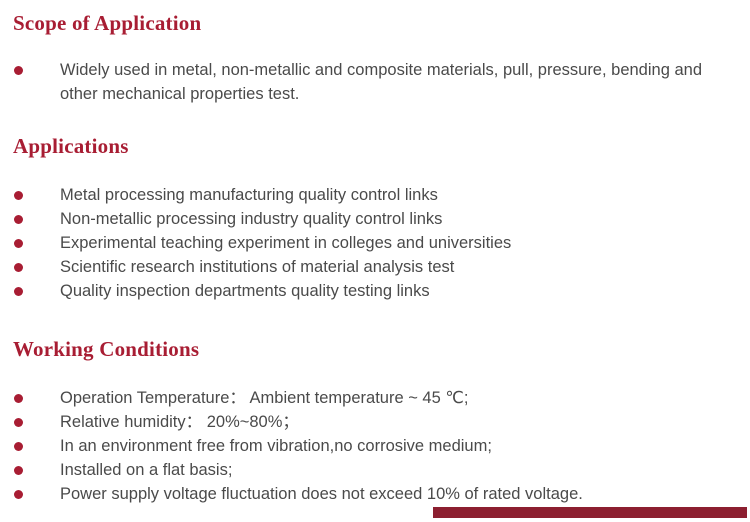  Describe the element at coordinates (590, 512) in the screenshot. I see `footer-decoration-bar` at that location.